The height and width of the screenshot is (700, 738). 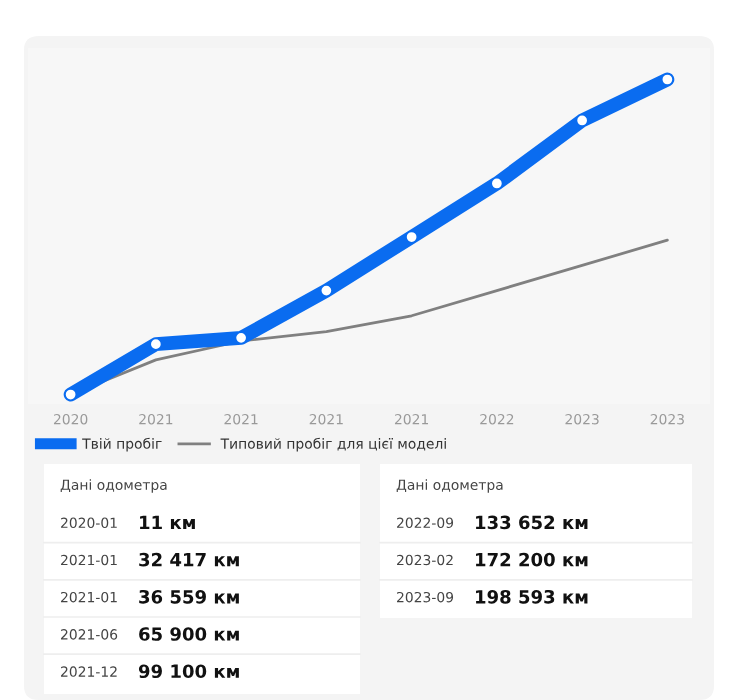 I want to click on text: 32 417 км, so click(x=189, y=559).